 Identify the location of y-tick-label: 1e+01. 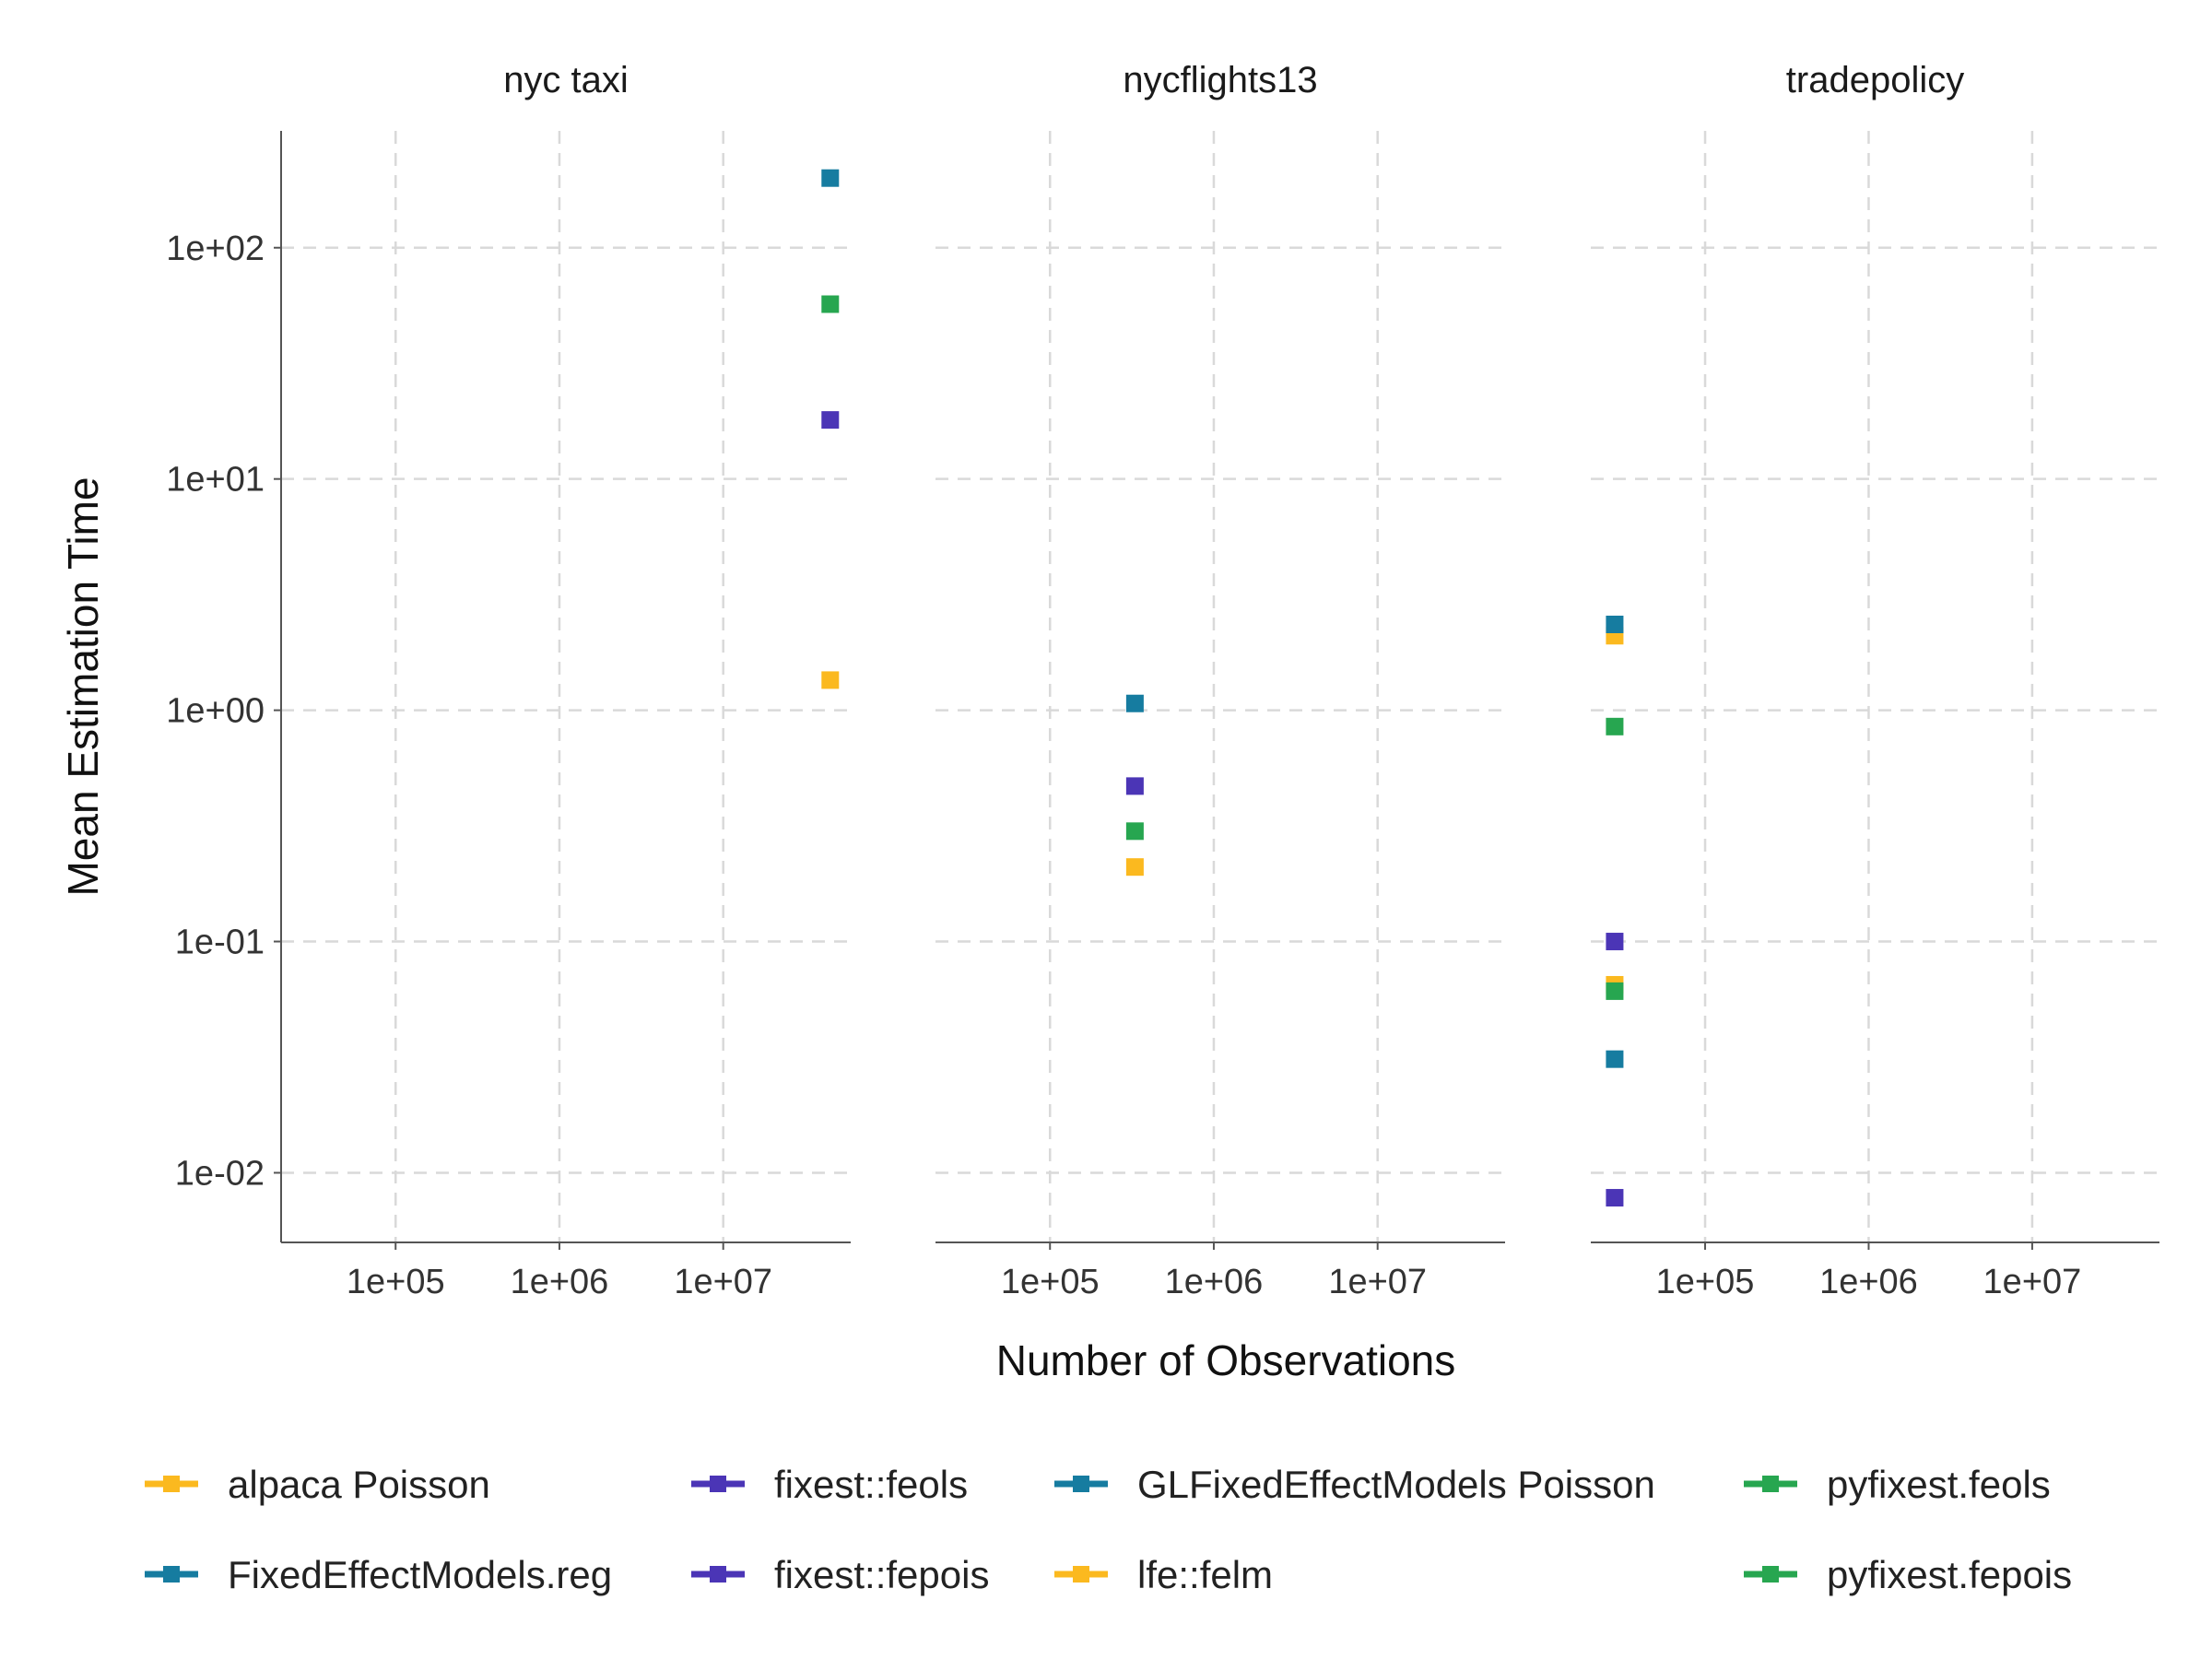
(215, 480).